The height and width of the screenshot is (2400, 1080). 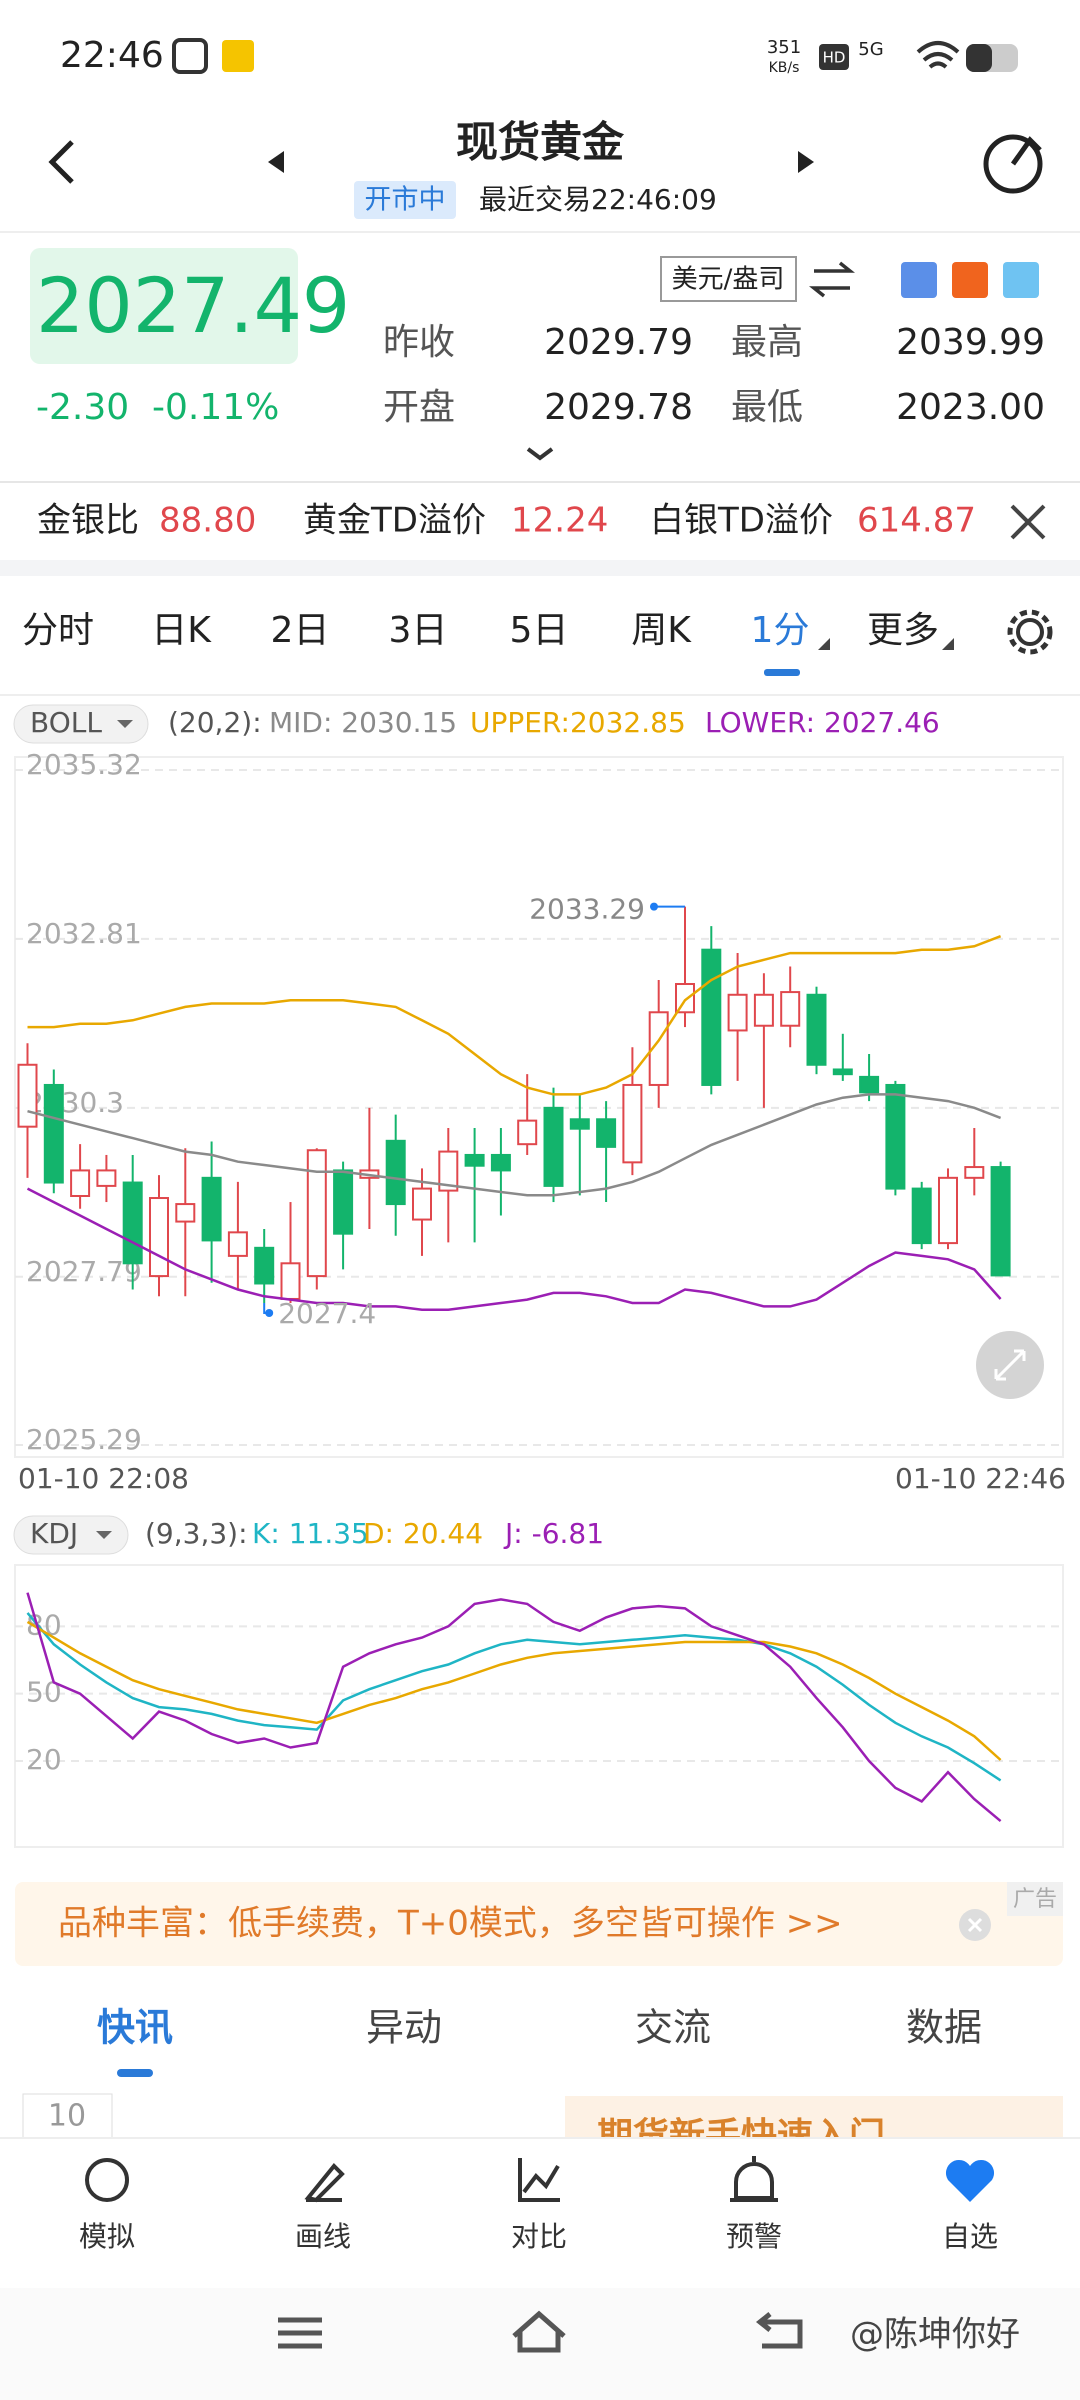 I want to click on news-tab: 交流, so click(x=673, y=2028).